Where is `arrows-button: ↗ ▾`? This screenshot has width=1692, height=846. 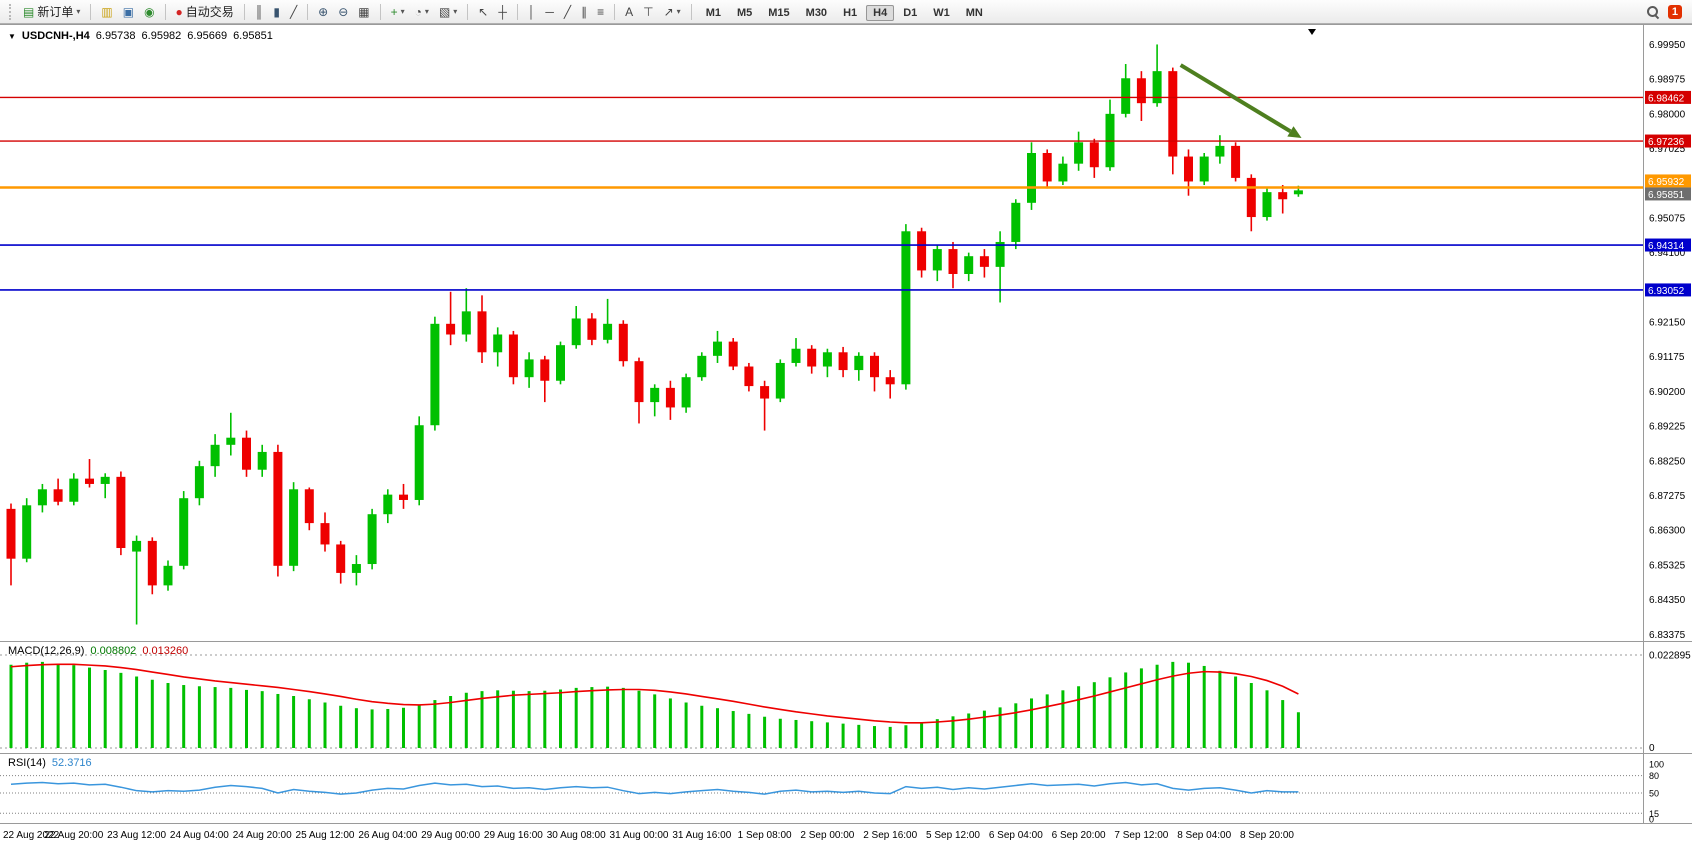 arrows-button: ↗ ▾ is located at coordinates (672, 12).